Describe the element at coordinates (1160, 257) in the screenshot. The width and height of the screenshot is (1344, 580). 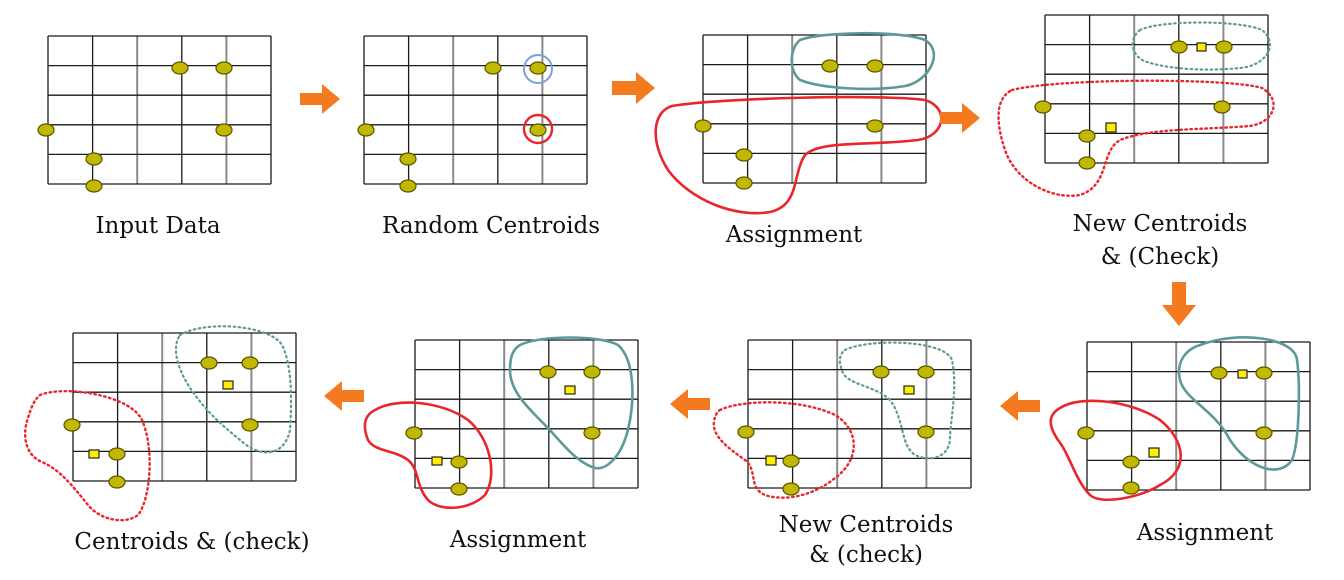
I see `step-caption: & (Check)` at that location.